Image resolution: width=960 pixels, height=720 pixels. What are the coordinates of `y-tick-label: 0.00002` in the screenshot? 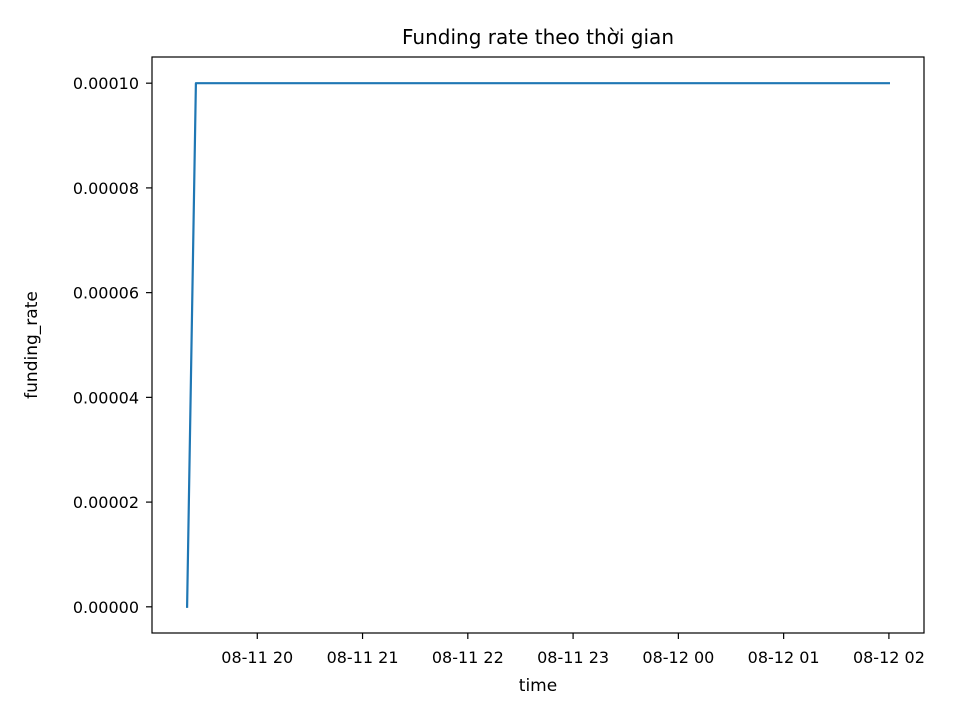 It's located at (106, 502).